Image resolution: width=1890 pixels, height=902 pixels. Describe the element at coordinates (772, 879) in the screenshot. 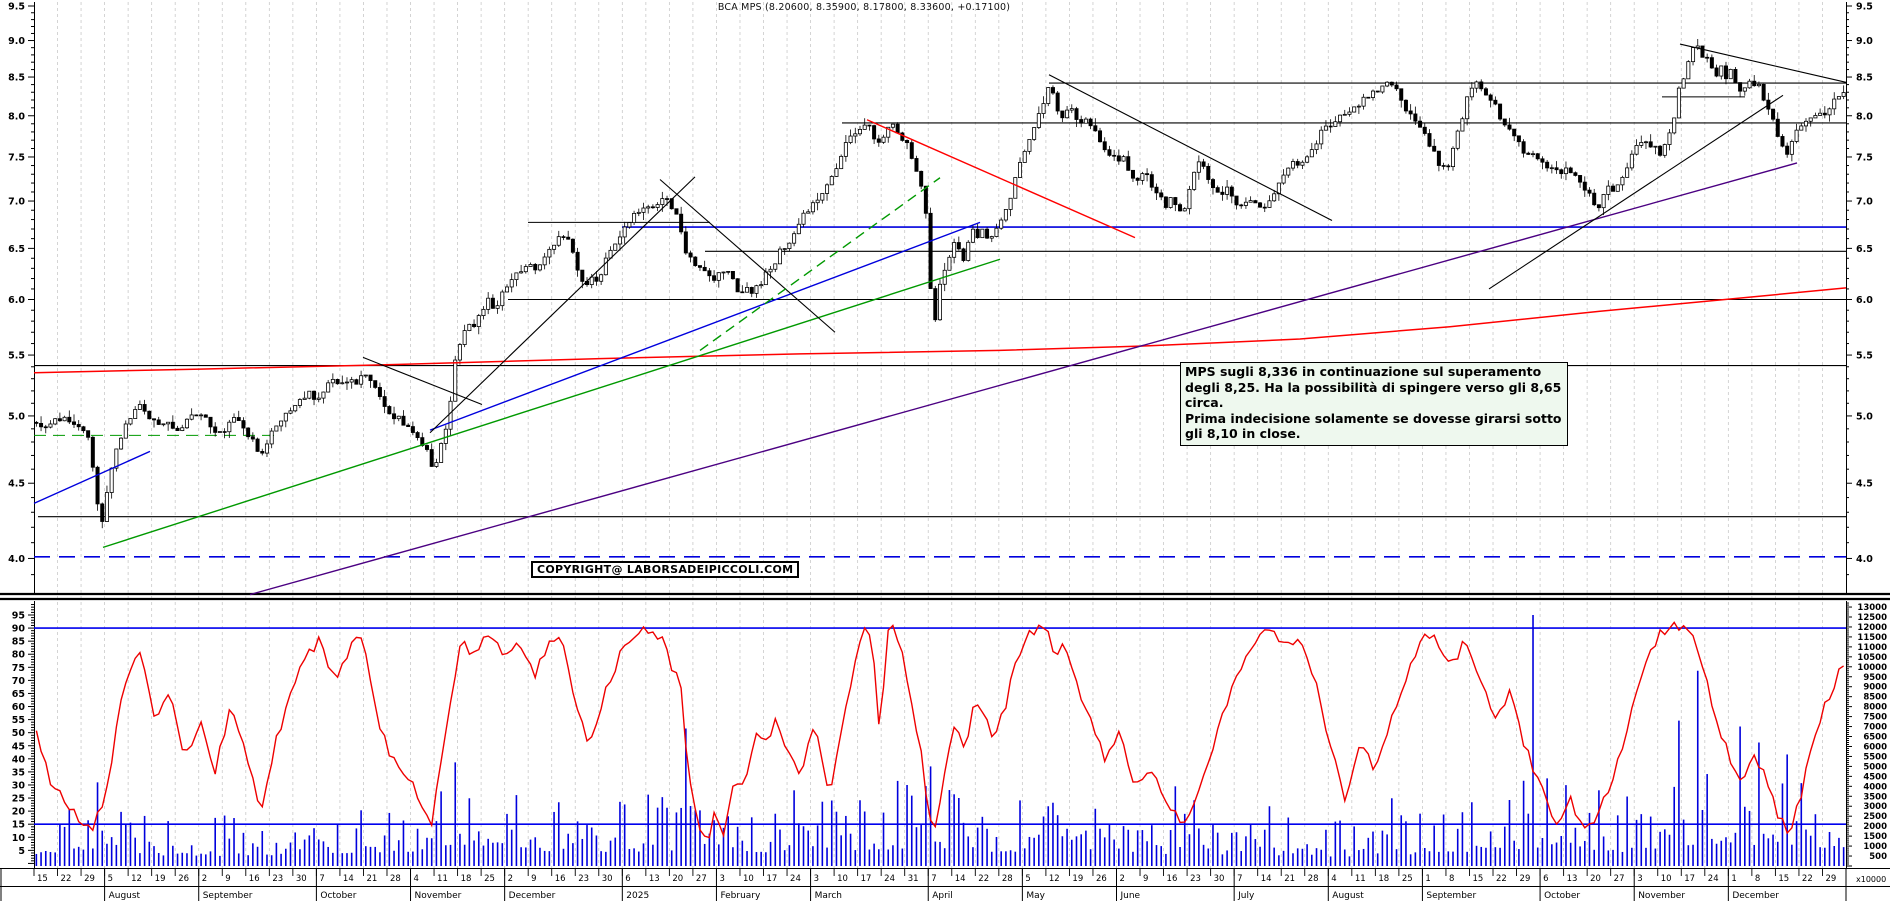

I see `axis-label: 17` at that location.